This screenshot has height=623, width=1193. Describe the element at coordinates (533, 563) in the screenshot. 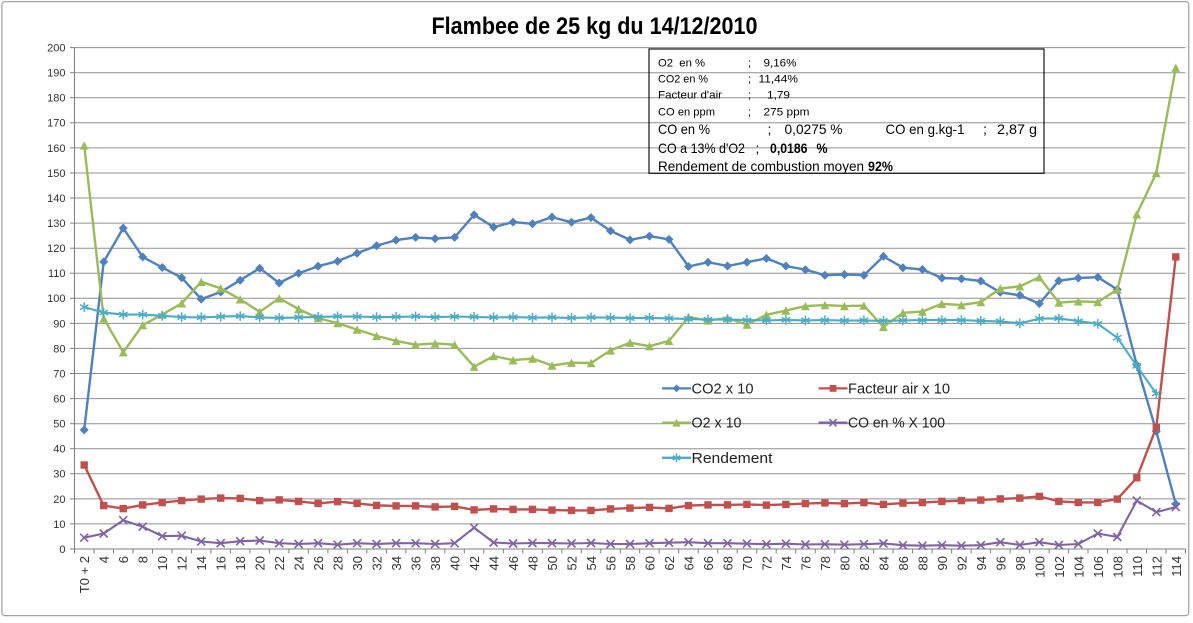

I see `svg-text: 48` at that location.